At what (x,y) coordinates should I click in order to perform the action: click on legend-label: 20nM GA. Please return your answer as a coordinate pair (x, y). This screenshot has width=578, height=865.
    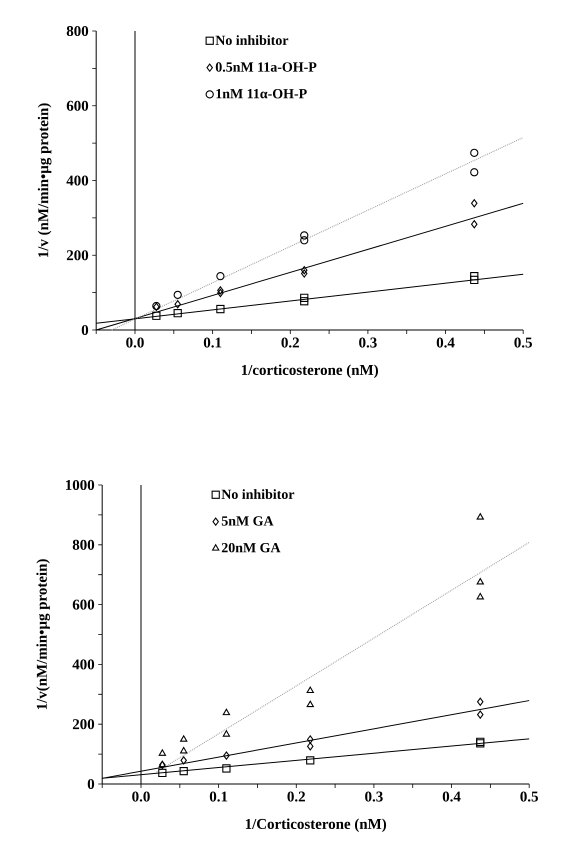
    Looking at the image, I should click on (251, 547).